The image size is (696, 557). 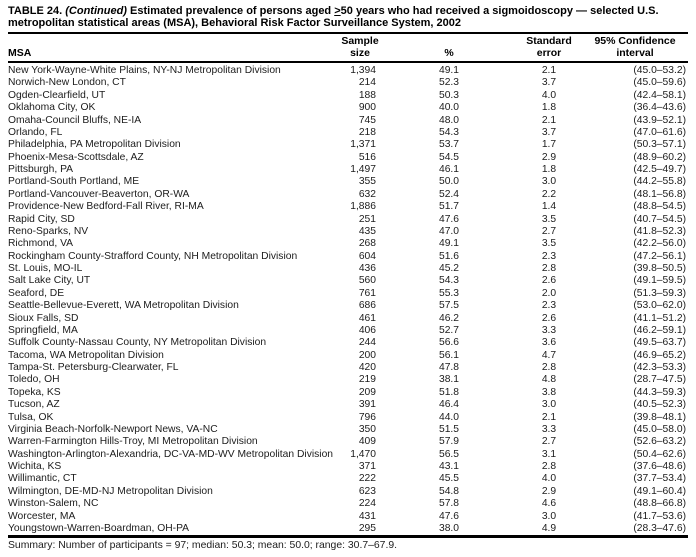 What do you see at coordinates (549, 244) in the screenshot?
I see `standard-error-cell: 3.5` at bounding box center [549, 244].